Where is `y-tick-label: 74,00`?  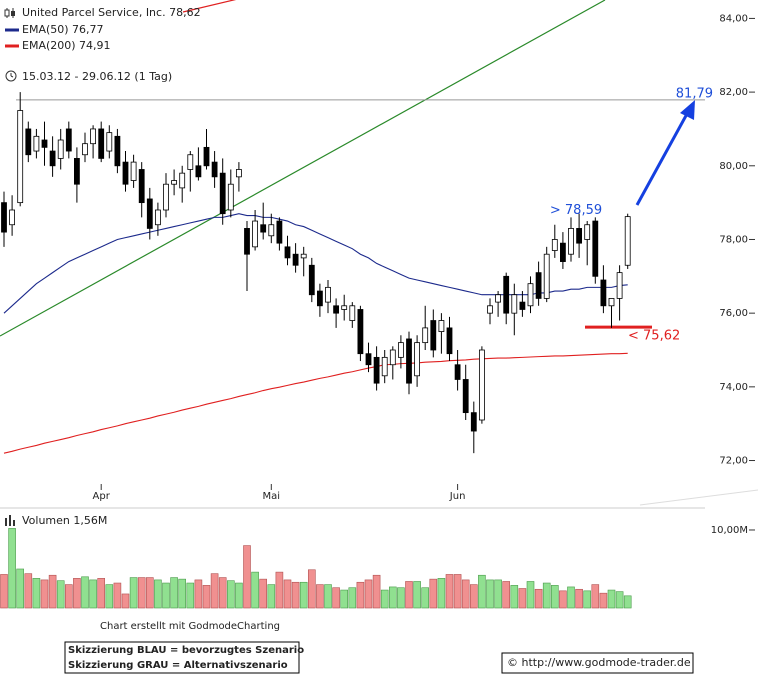 y-tick-label: 74,00 is located at coordinates (733, 387).